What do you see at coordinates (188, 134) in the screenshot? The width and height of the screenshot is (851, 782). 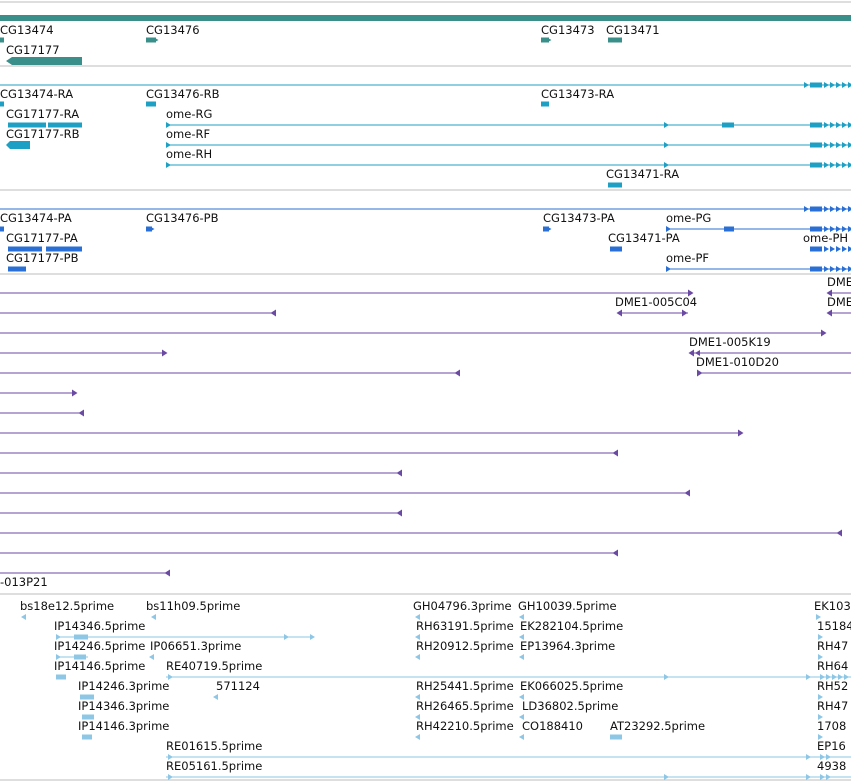 I see `feature-label: ome-RF` at bounding box center [188, 134].